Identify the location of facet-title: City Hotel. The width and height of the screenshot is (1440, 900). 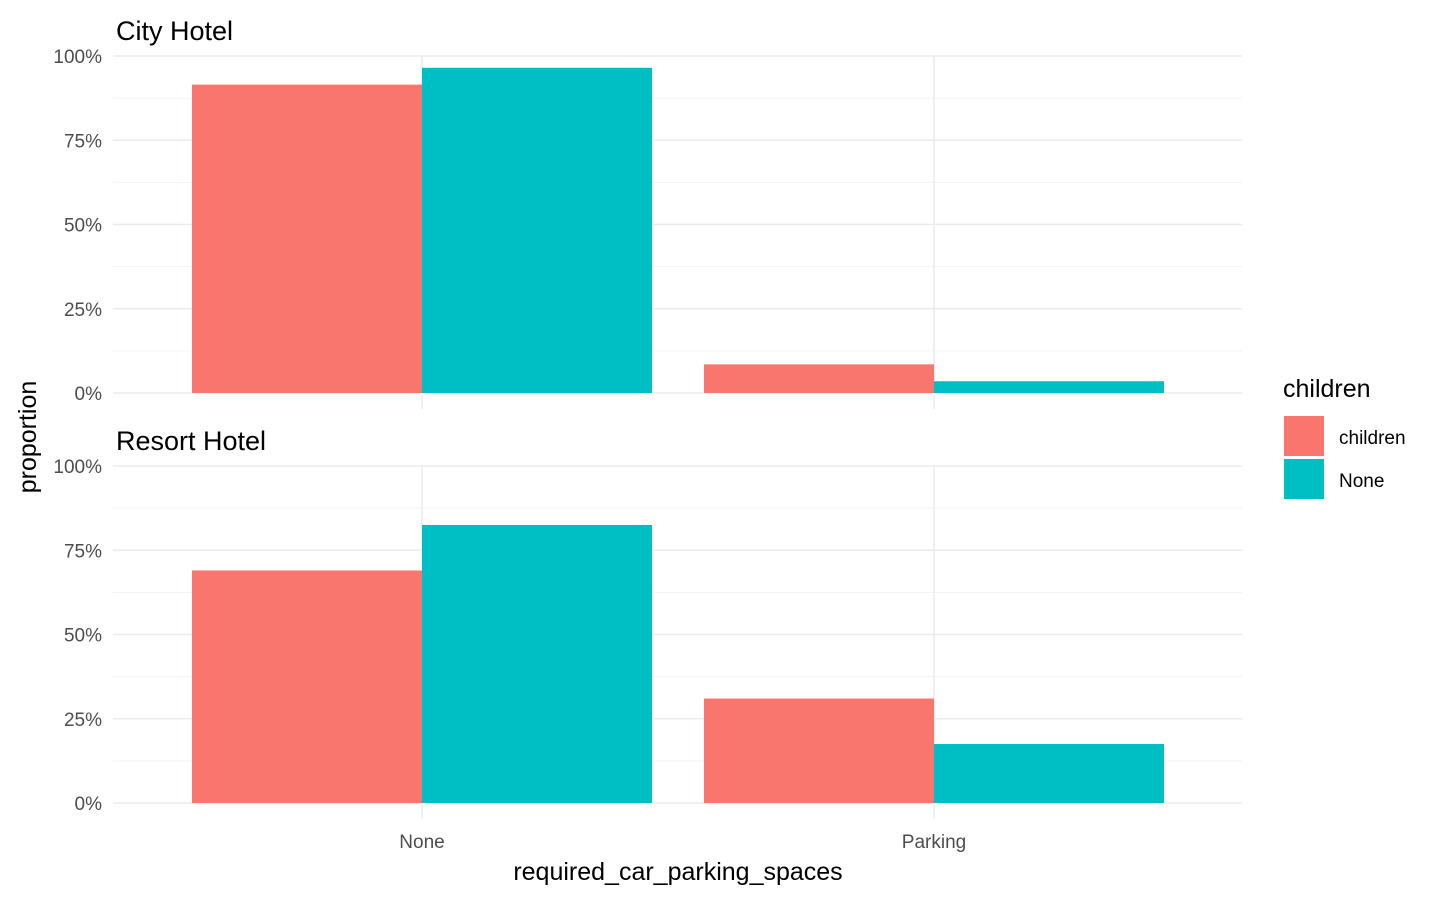
(174, 31).